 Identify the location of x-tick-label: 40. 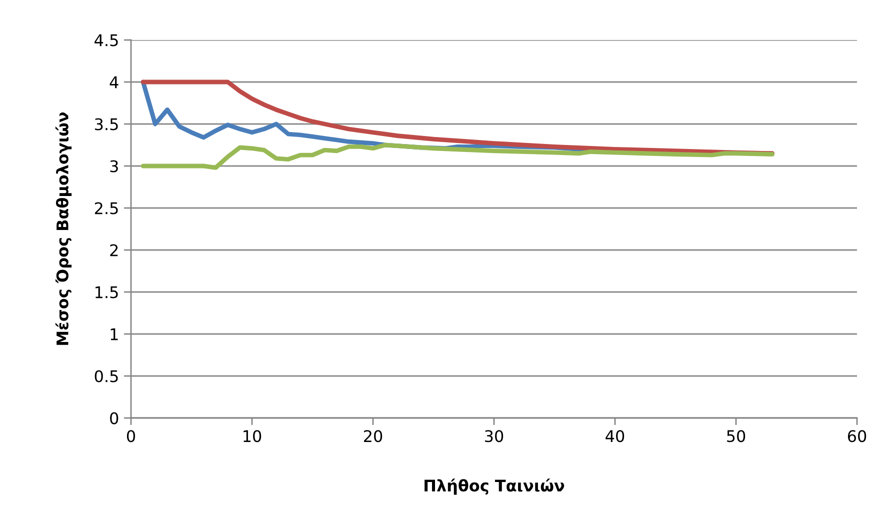
(615, 436).